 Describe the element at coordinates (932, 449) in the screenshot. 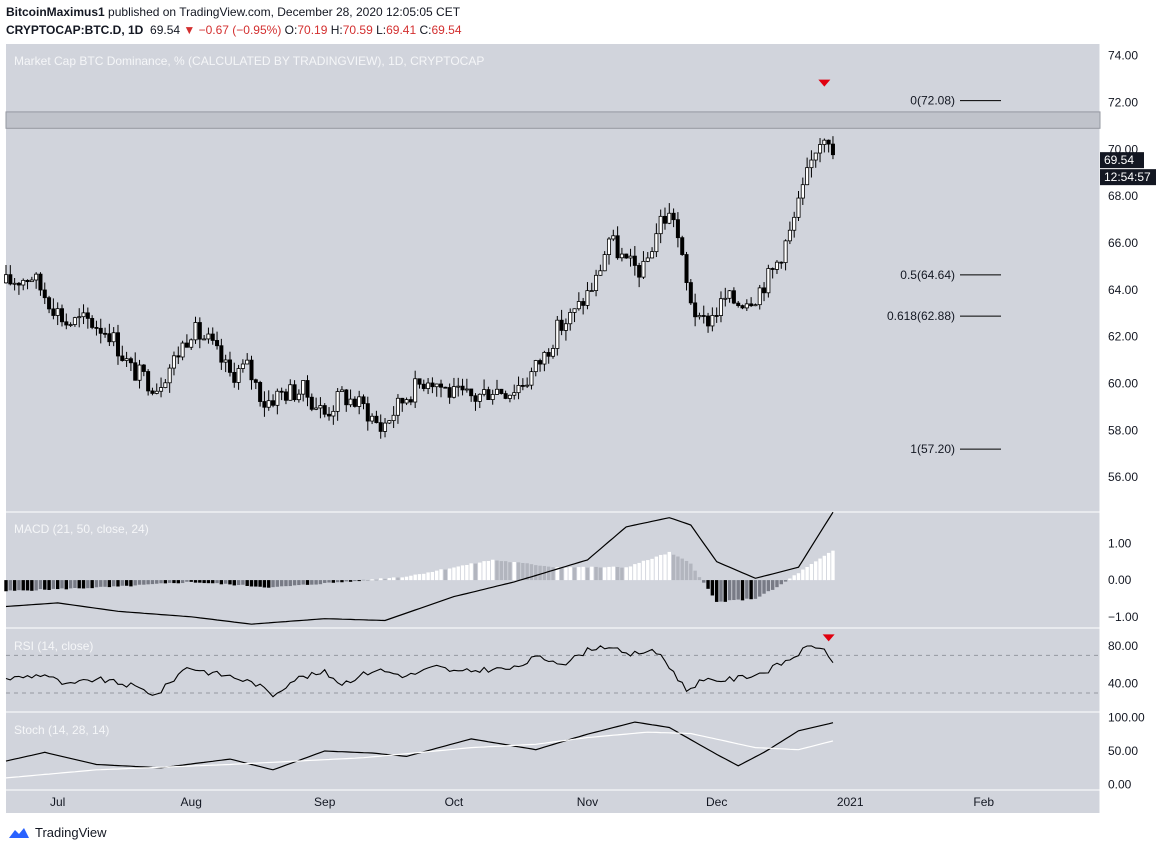

I see `fib-level-label: 1(57.20)` at that location.